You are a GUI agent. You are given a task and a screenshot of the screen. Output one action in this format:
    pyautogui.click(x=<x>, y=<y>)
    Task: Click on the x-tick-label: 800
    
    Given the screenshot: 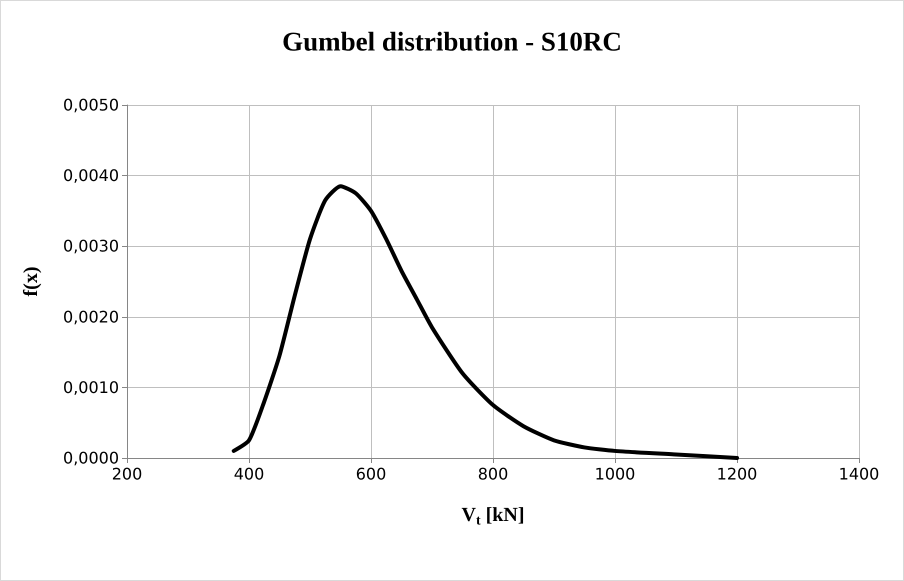 What is the action you would take?
    pyautogui.click(x=493, y=474)
    